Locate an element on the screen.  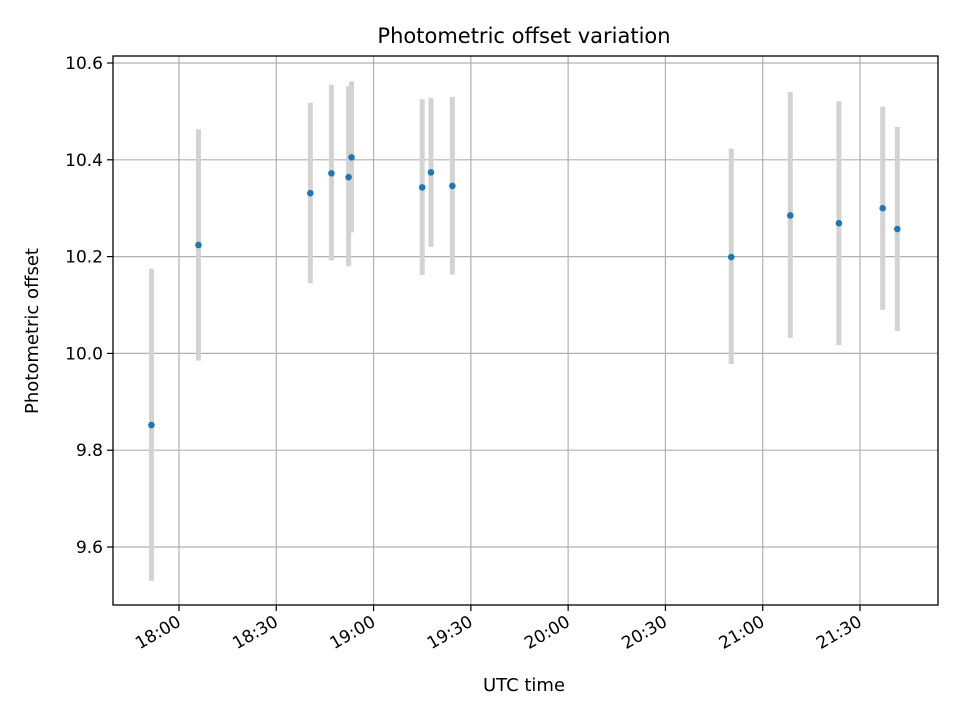
y-tick-label: 10.6 is located at coordinates (84, 64).